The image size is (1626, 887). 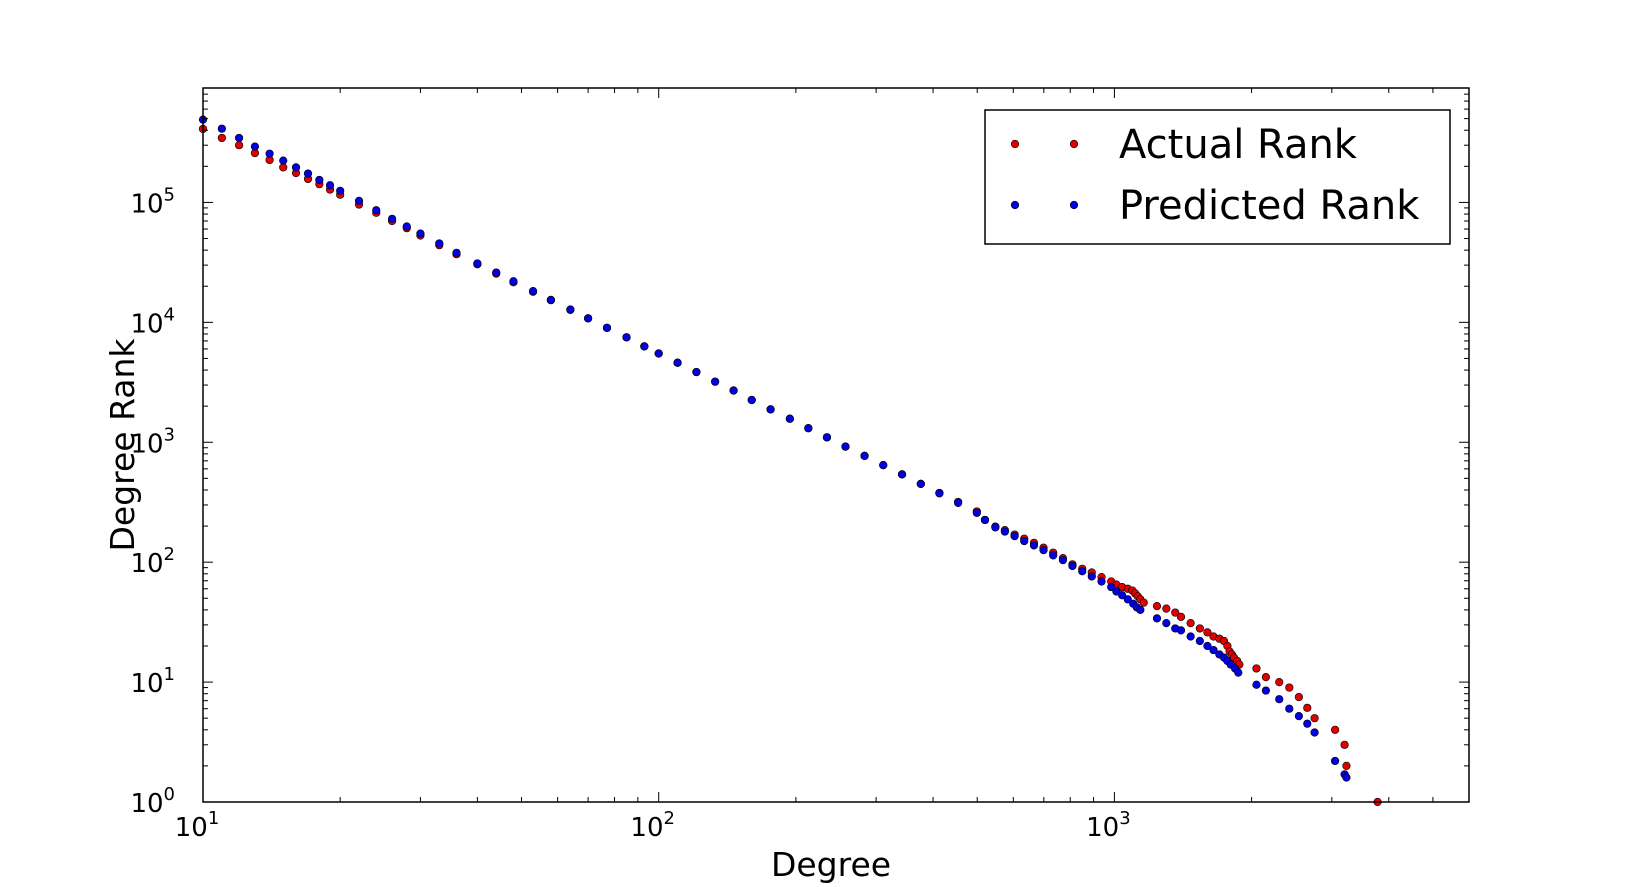 I want to click on x-tick-label: 10¹, so click(x=197, y=825).